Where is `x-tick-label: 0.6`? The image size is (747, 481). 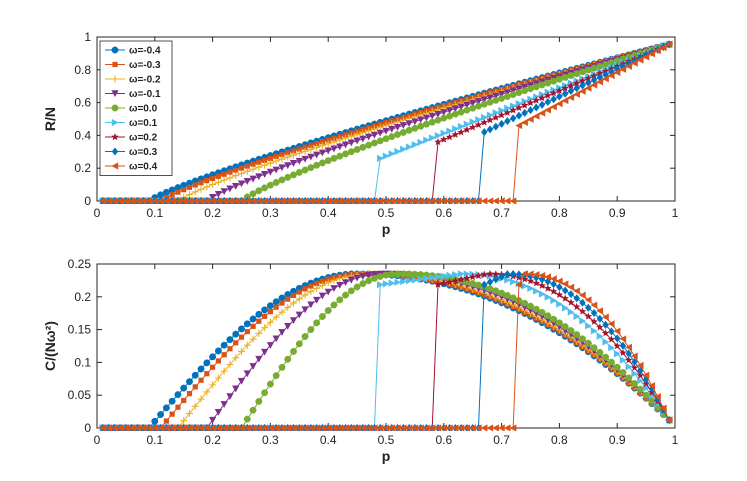 x-tick-label: 0.6 is located at coordinates (443, 213).